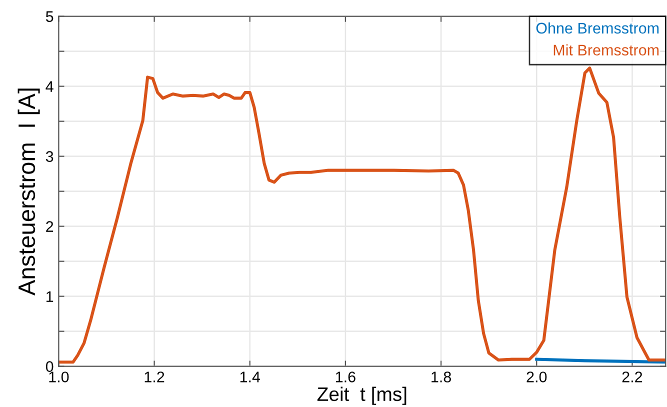 The width and height of the screenshot is (667, 407). Describe the element at coordinates (29, 192) in the screenshot. I see `y-axis-title: Ansteuerstrom I [A]` at that location.